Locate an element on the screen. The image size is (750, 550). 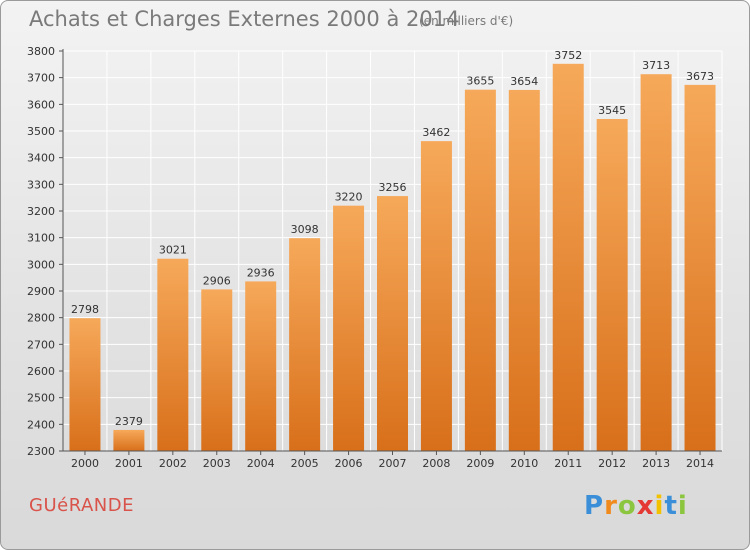
data-label: 3752 is located at coordinates (568, 55).